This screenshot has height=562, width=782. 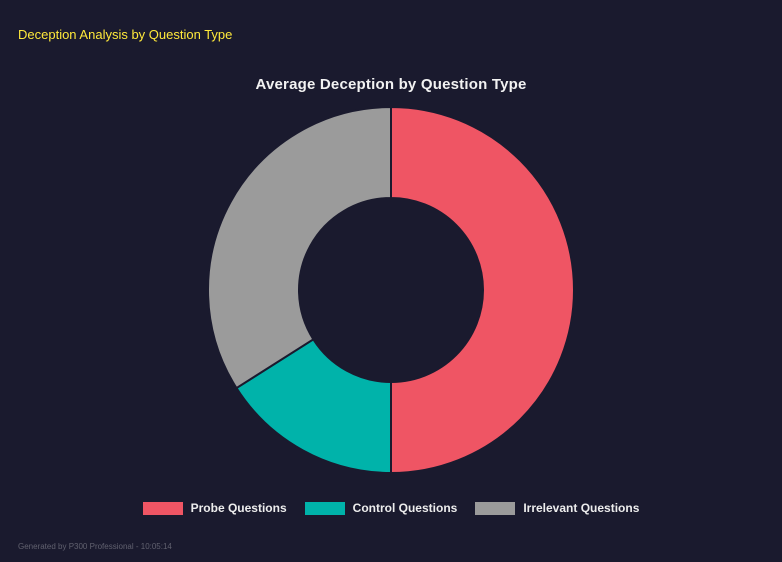 I want to click on legend-item-probe-questions: Probe Questions, so click(x=214, y=508).